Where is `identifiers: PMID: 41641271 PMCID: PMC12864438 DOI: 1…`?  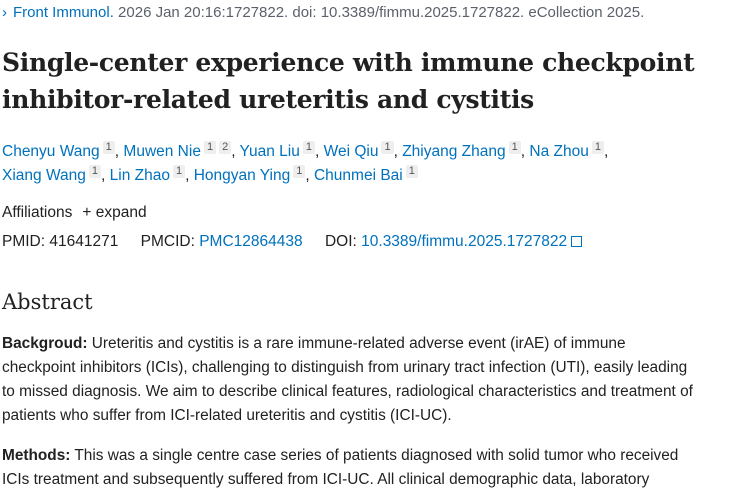 identifiers: PMID: 41641271 PMCID: PMC12864438 DOI: 1… is located at coordinates (292, 242).